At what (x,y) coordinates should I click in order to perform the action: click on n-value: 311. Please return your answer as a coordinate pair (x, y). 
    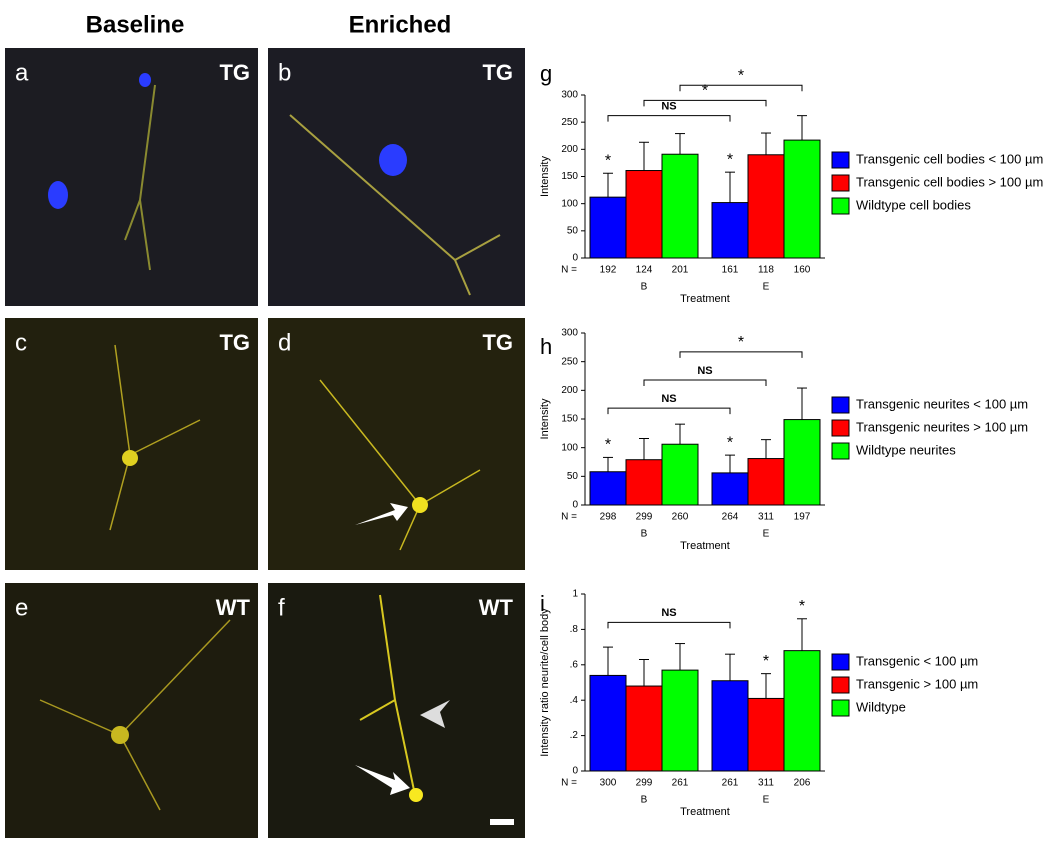
    Looking at the image, I should click on (766, 517).